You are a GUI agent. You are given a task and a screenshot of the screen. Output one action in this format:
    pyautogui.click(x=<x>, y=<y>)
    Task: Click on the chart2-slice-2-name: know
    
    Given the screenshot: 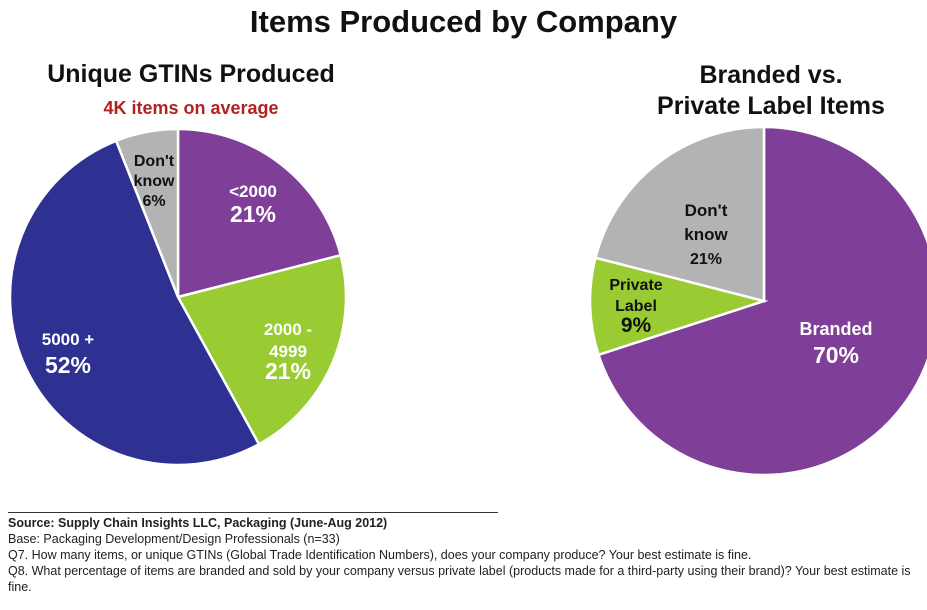 What is the action you would take?
    pyautogui.click(x=706, y=234)
    